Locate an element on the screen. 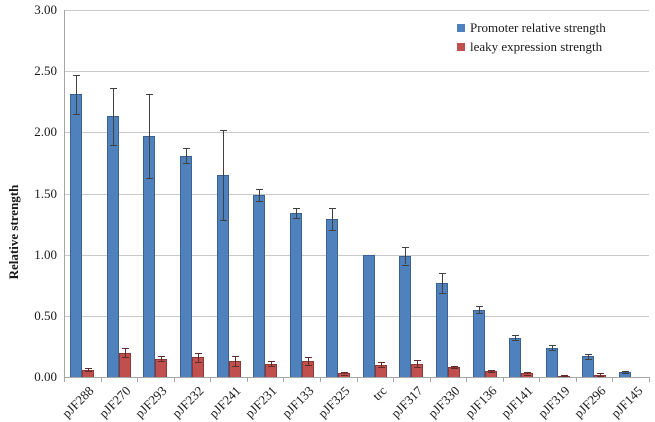  errorbar-leaky-pJF136 is located at coordinates (491, 371).